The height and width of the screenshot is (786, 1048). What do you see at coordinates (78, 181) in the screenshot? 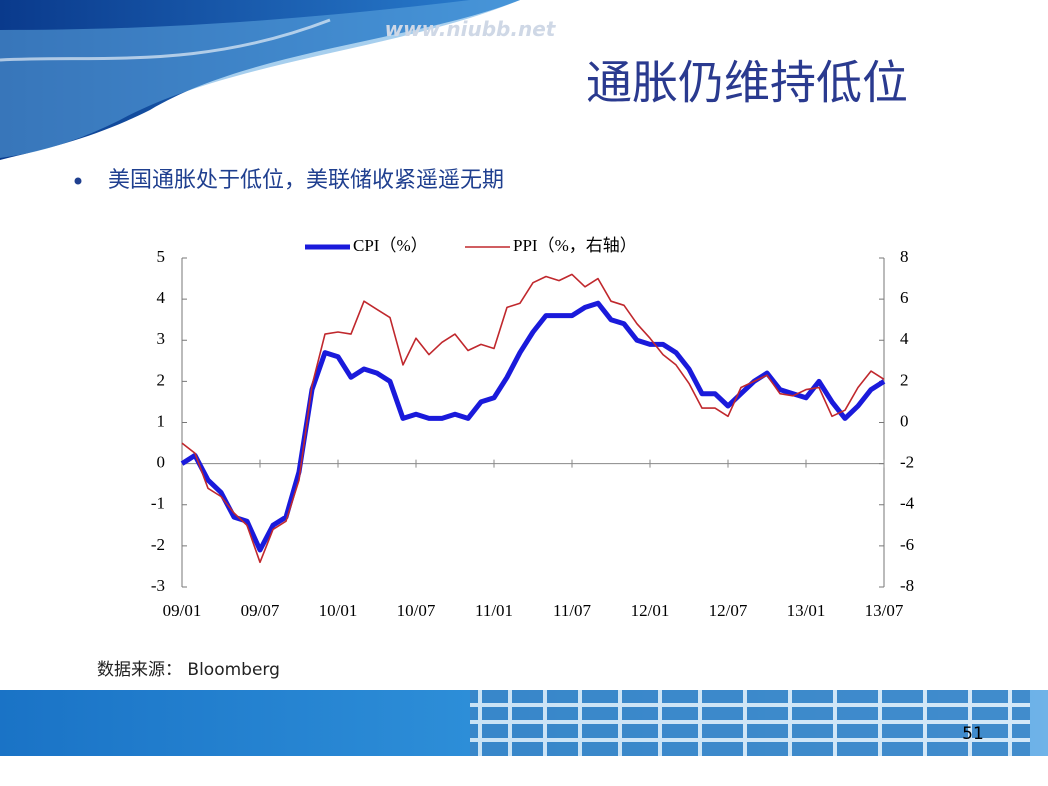
I see `bullet-dot` at bounding box center [78, 181].